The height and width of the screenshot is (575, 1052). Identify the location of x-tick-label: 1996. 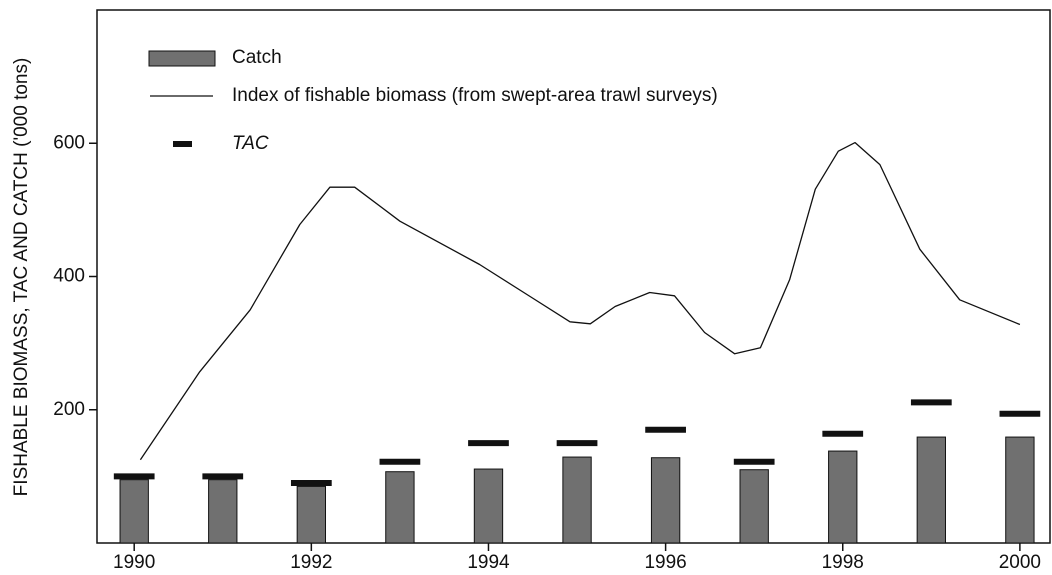
(665, 562).